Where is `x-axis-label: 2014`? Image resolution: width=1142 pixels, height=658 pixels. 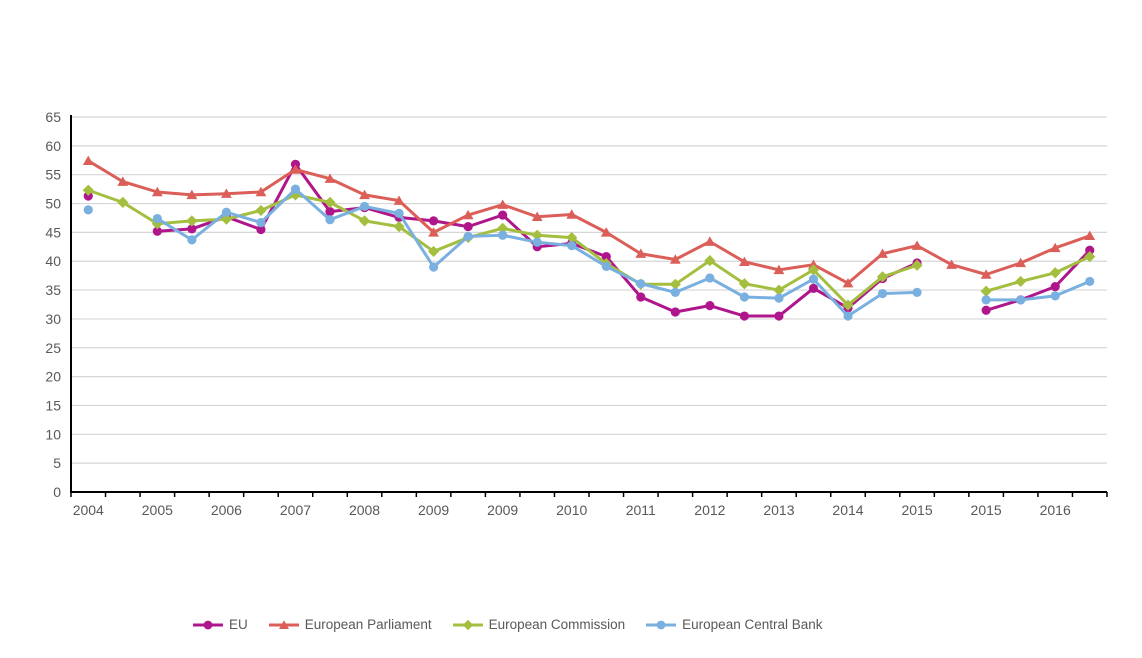 x-axis-label: 2014 is located at coordinates (847, 510).